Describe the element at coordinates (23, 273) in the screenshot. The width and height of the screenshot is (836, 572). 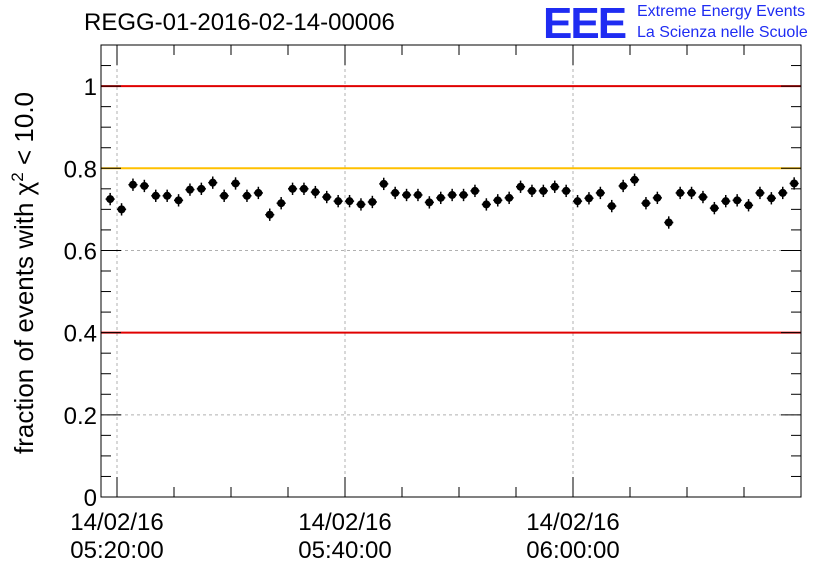
I see `y-axis-label: fraction of events with χ2 < 10.0` at that location.